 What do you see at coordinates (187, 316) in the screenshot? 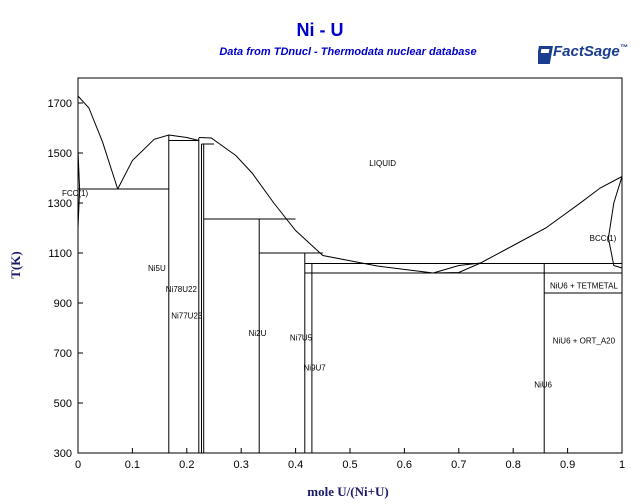
I see `phase-label: Ni77U23` at bounding box center [187, 316].